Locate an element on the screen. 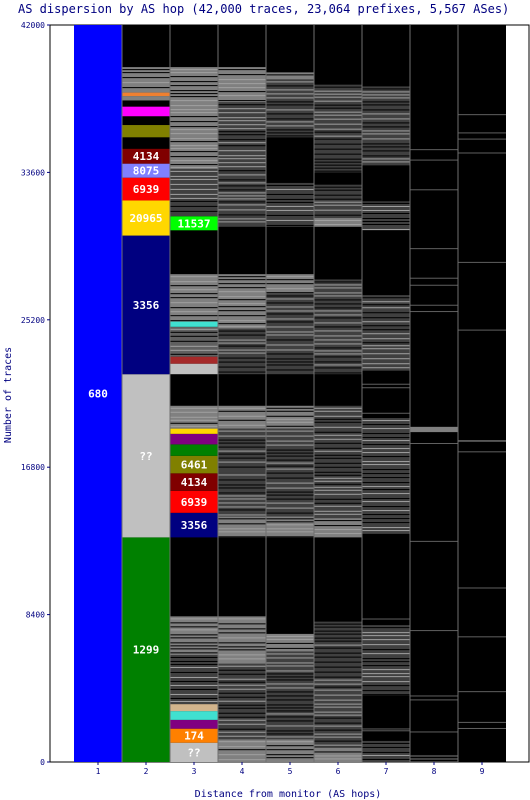  segment-label-hop3: 3356 is located at coordinates (194, 525).